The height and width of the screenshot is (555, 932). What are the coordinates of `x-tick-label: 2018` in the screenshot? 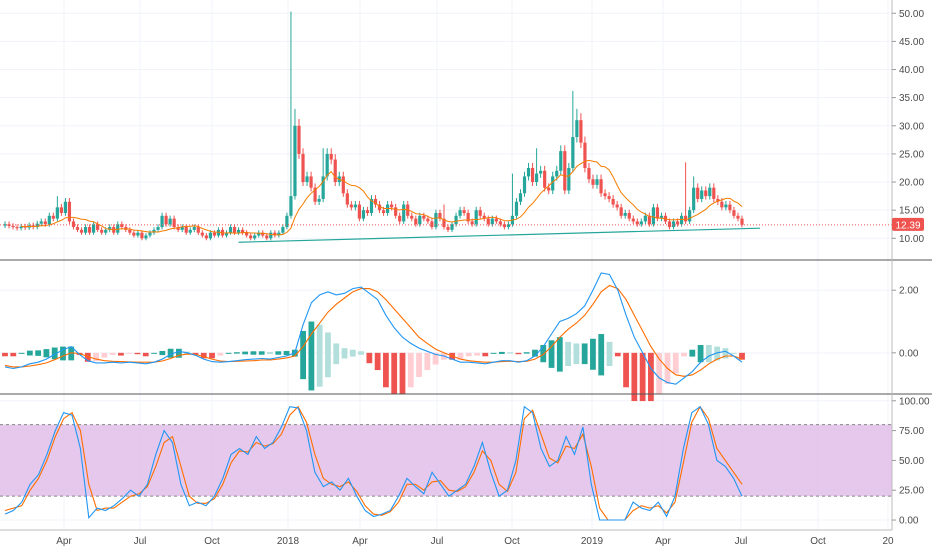 It's located at (288, 541).